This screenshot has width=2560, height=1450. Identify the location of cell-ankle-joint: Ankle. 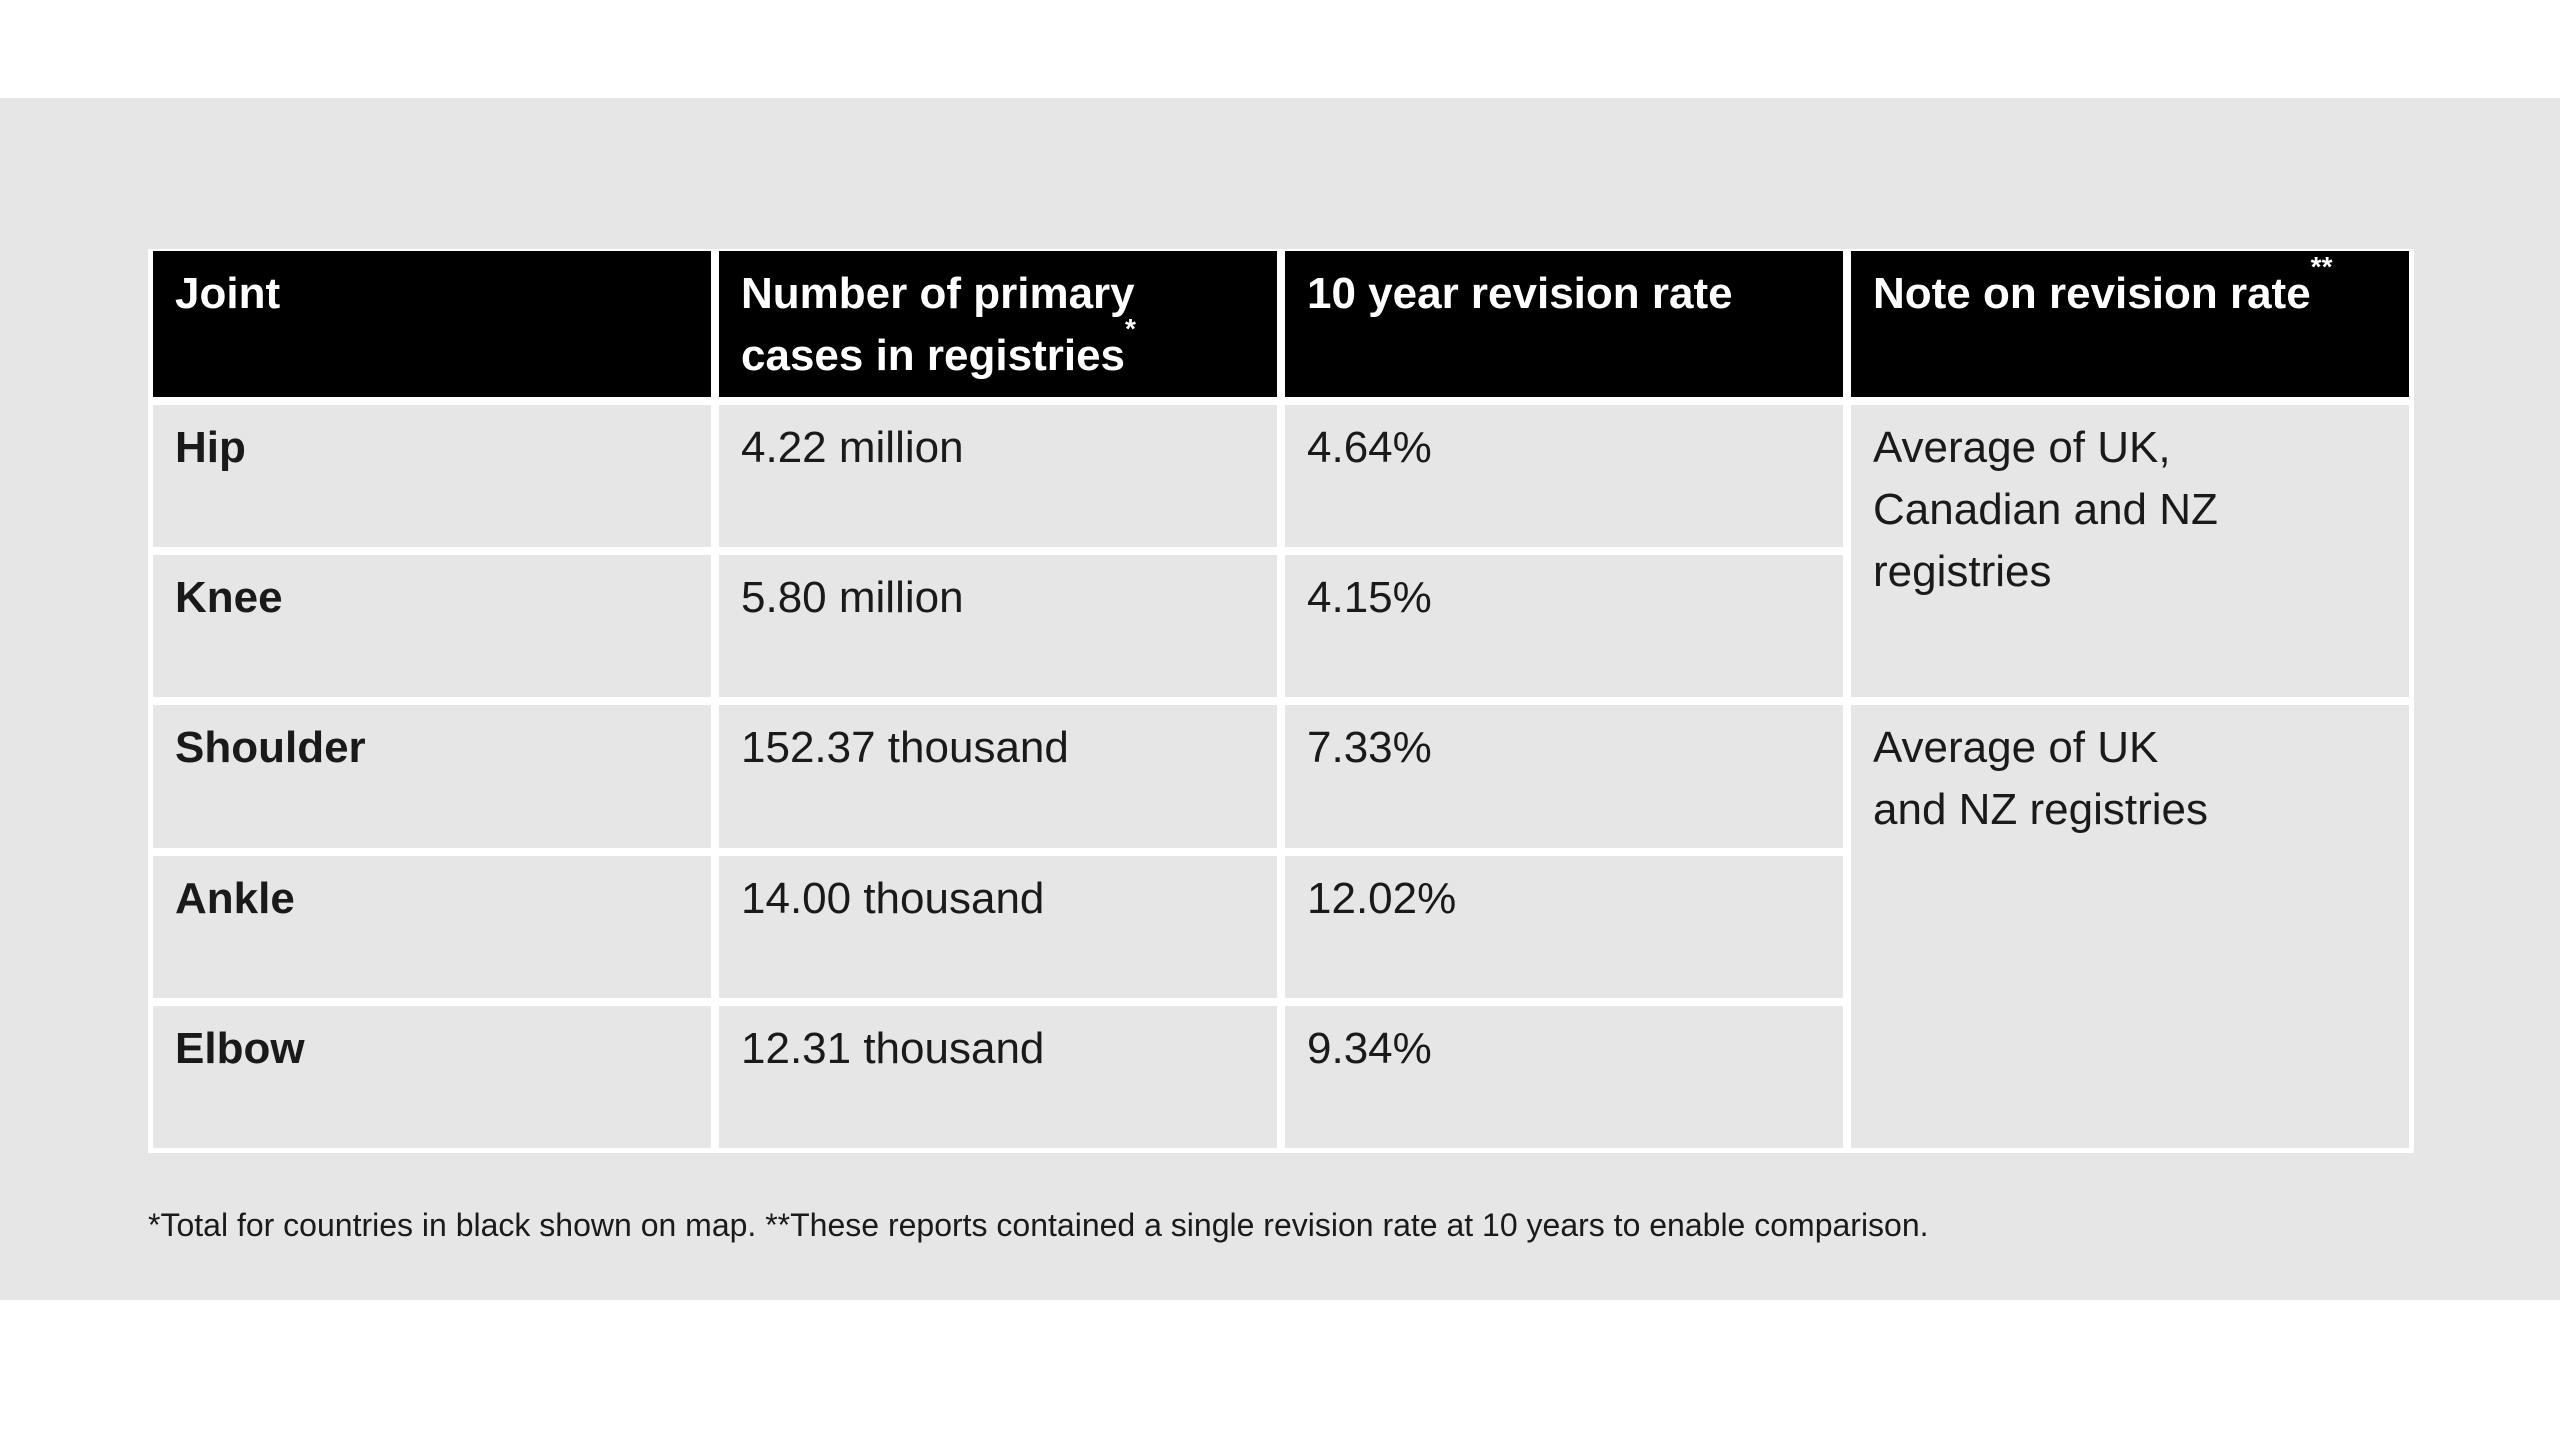
(432, 926).